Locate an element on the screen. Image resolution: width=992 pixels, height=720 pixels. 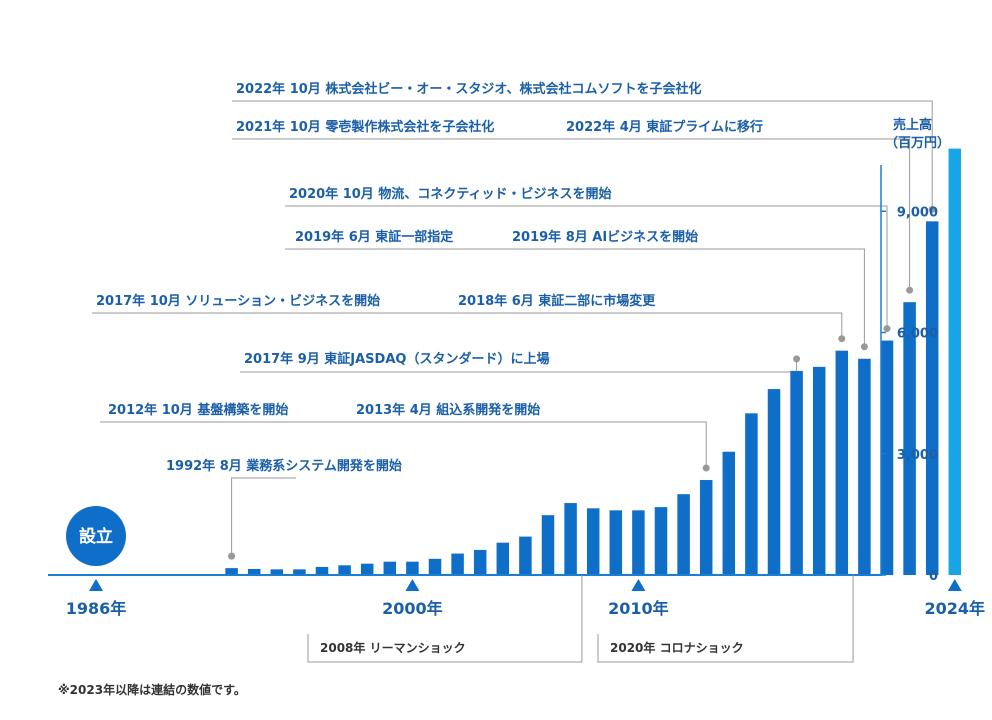
y-tick-label: 0 is located at coordinates (933, 576).